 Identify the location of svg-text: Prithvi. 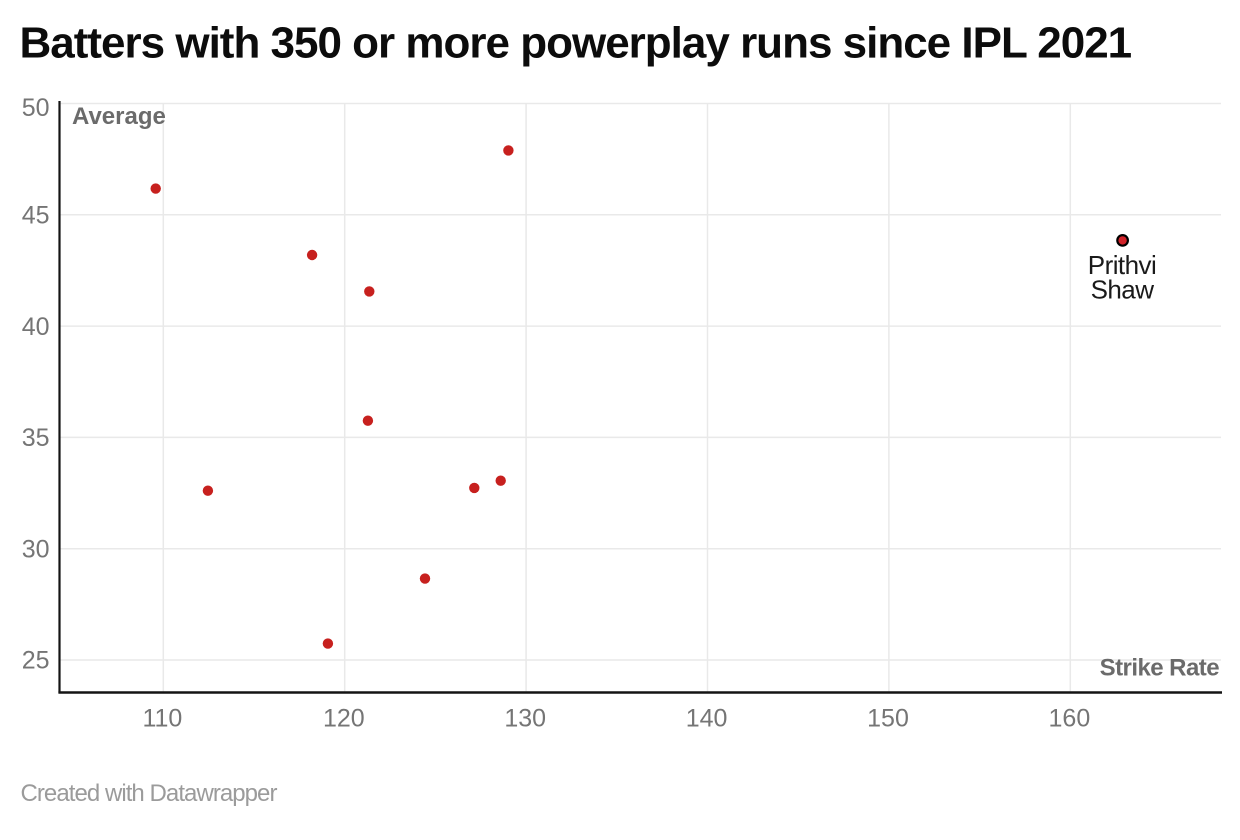
(1122, 265).